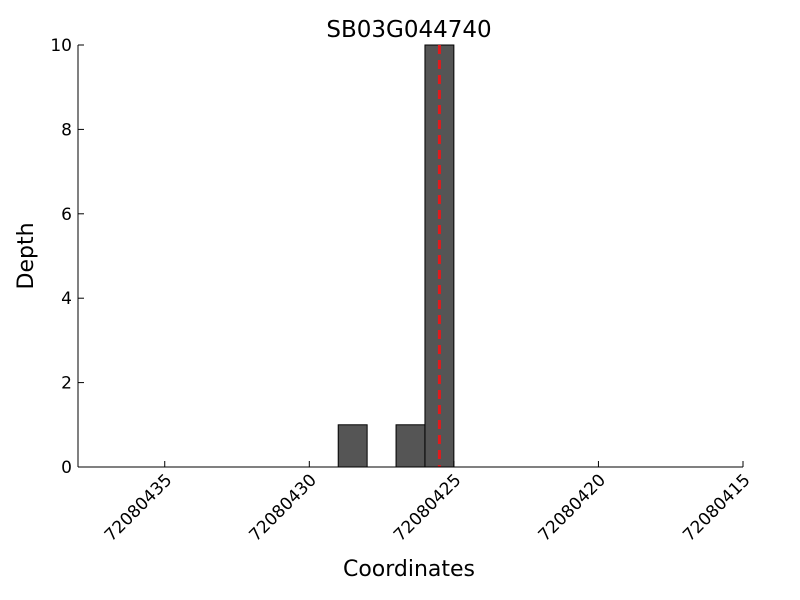 The image size is (800, 600). What do you see at coordinates (61, 46) in the screenshot?
I see `y-tick-label: 10` at bounding box center [61, 46].